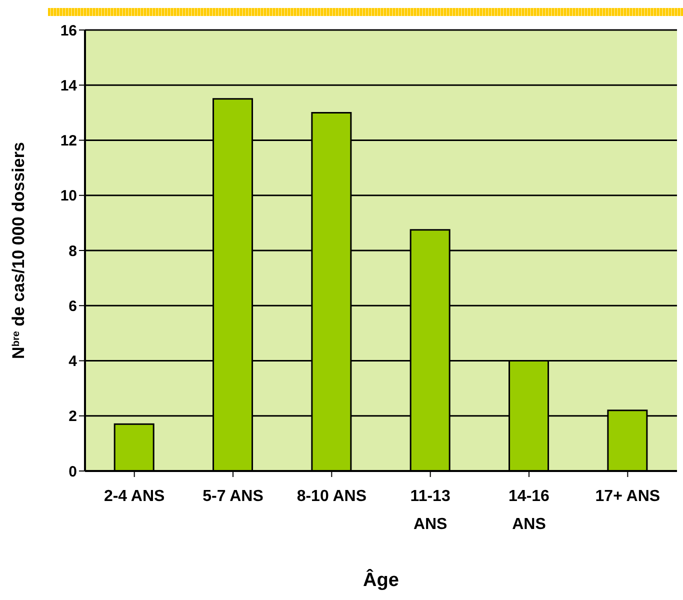 The width and height of the screenshot is (683, 600). What do you see at coordinates (430, 510) in the screenshot?
I see `x-tick-label: 11-13 ANS` at bounding box center [430, 510].